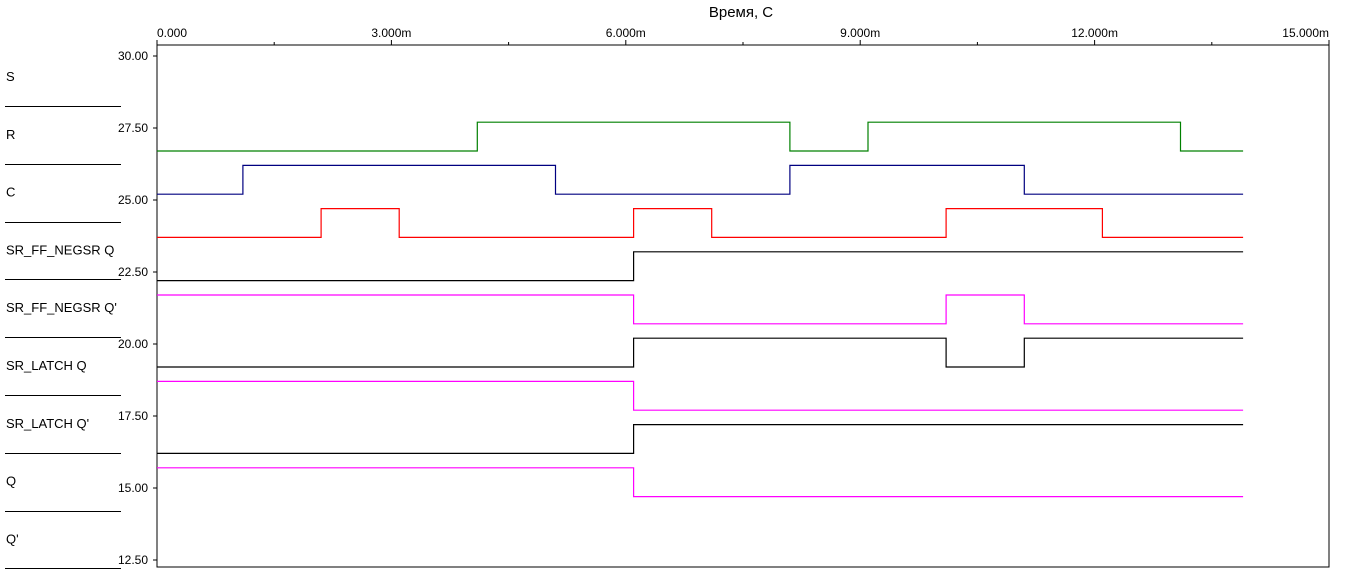  What do you see at coordinates (743, 35) in the screenshot?
I see `x-axis: 0.000 3.000m 6.000m 9.000m 12.000m 15.000m` at bounding box center [743, 35].